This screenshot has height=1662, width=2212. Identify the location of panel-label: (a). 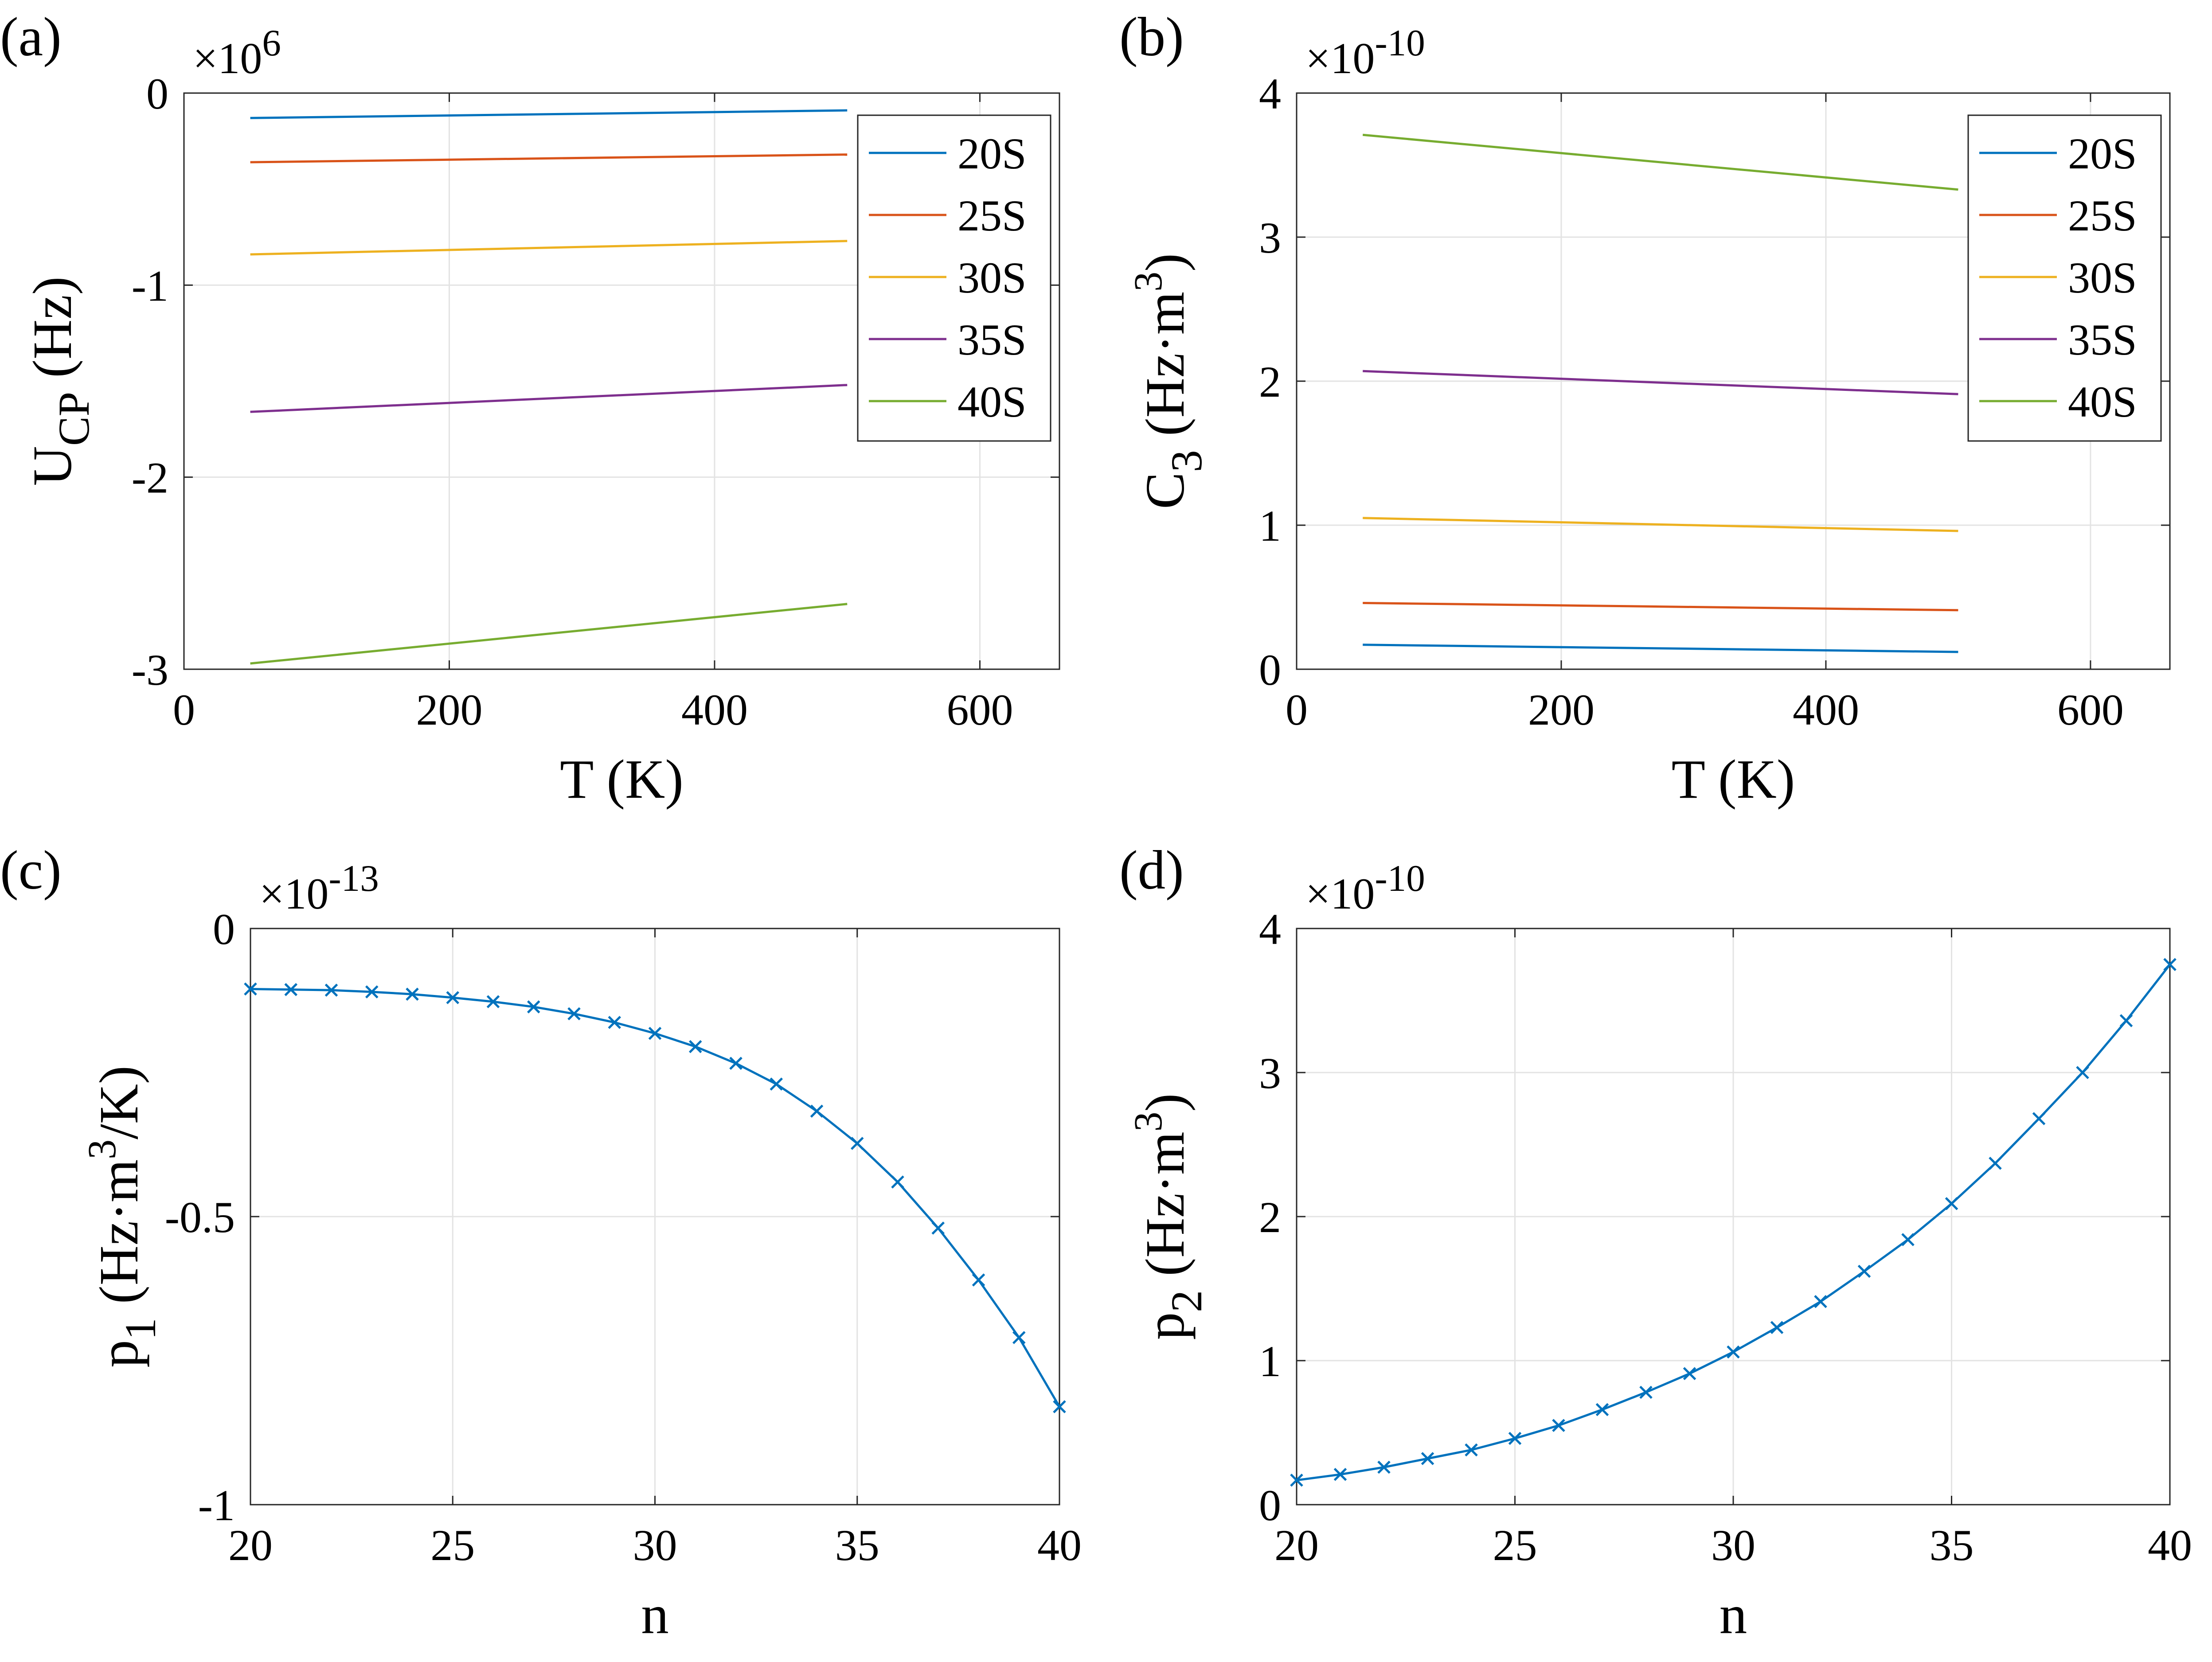
(31, 37).